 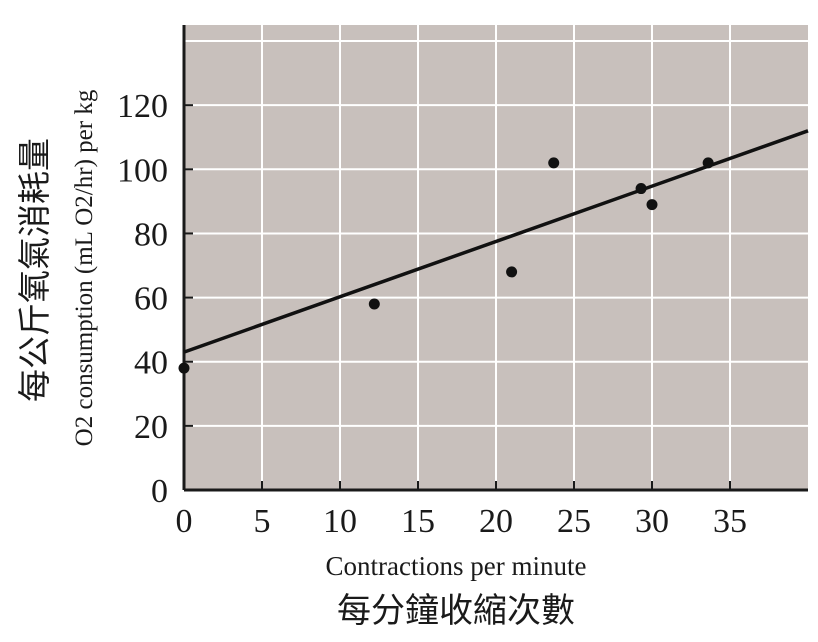 What do you see at coordinates (456, 611) in the screenshot?
I see `x-axis-label-zh: 每分鐘收縮次數` at bounding box center [456, 611].